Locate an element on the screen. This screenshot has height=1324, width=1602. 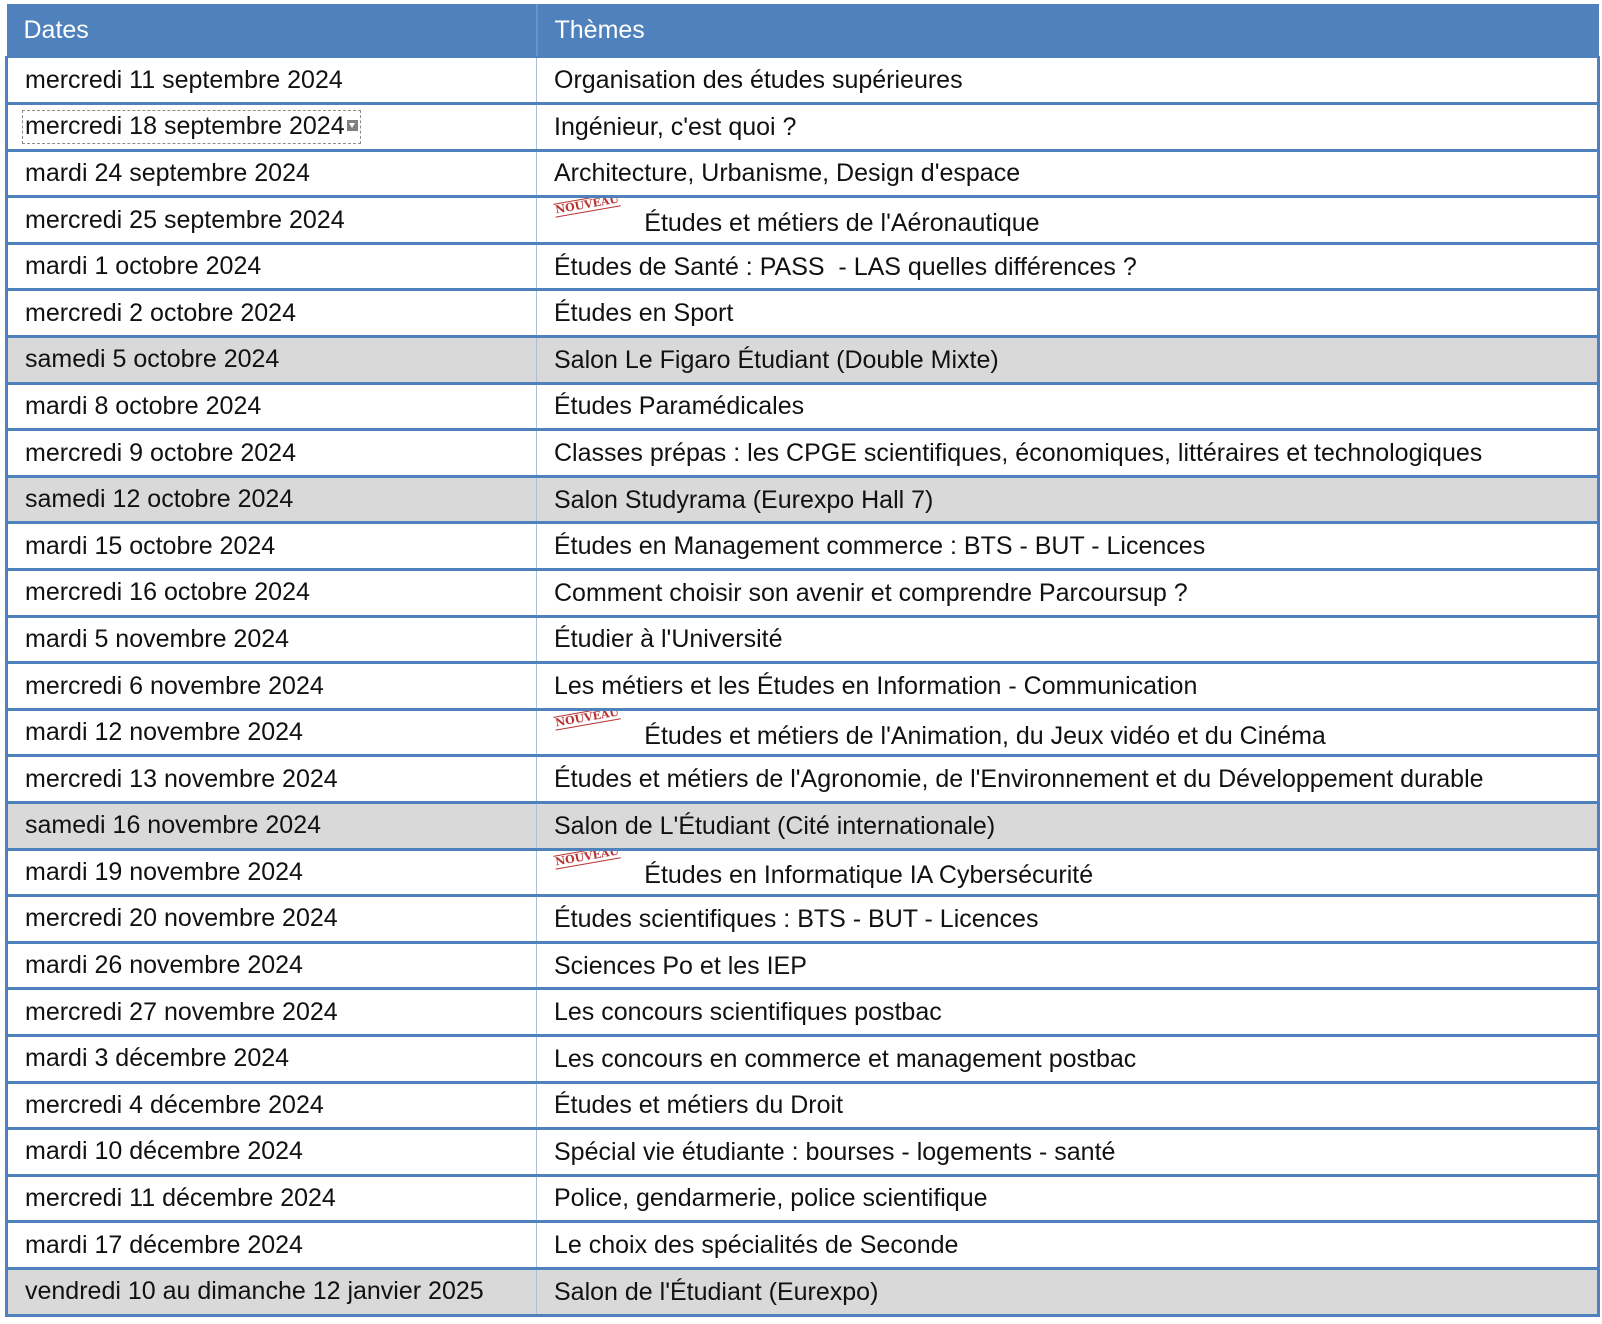
date-cell: mercredi 6 novembre 2024 is located at coordinates (271, 686).